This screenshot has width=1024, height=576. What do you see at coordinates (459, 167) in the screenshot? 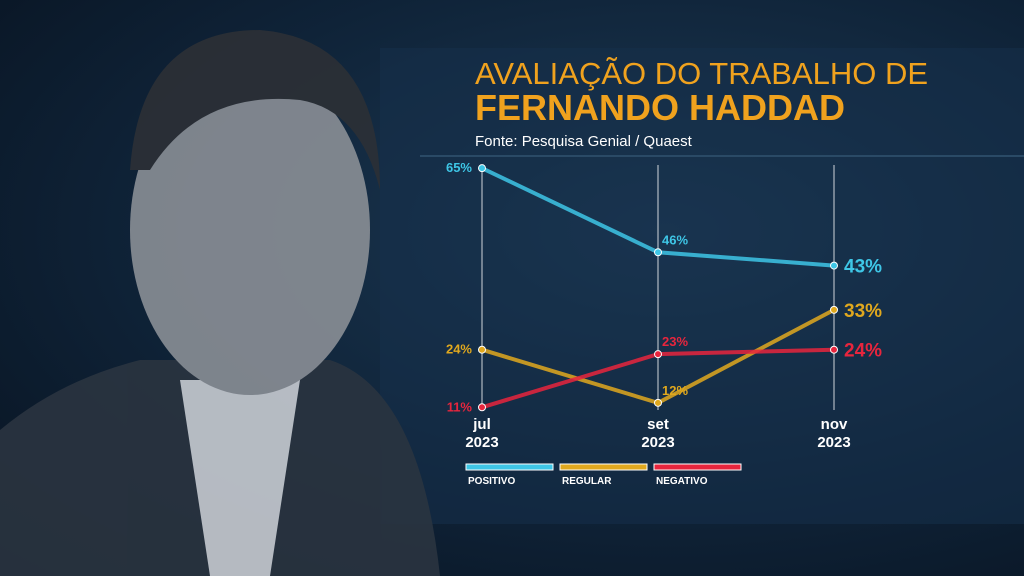
I see `value-label: 65%` at bounding box center [459, 167].